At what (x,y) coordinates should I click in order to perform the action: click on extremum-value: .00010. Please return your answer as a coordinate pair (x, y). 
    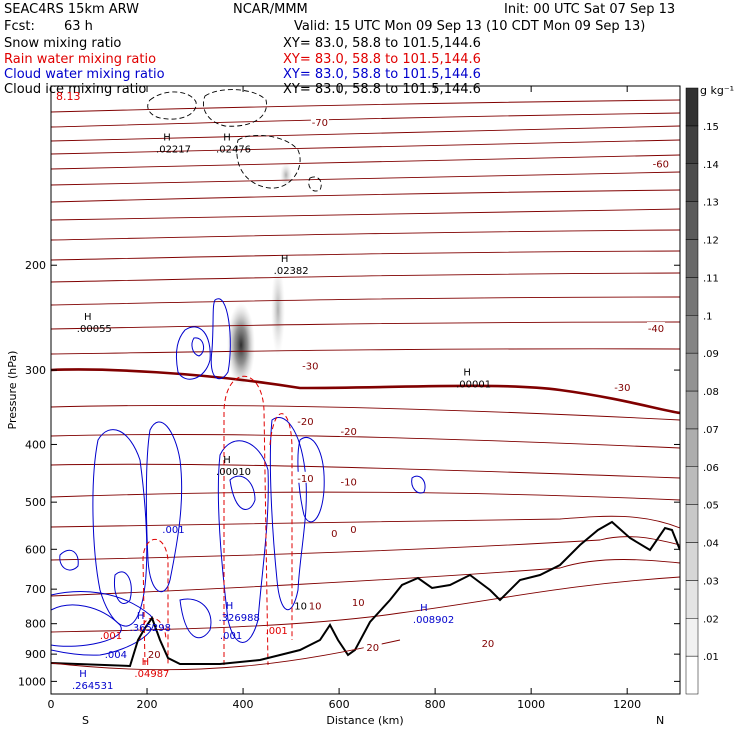
    Looking at the image, I should click on (233, 472).